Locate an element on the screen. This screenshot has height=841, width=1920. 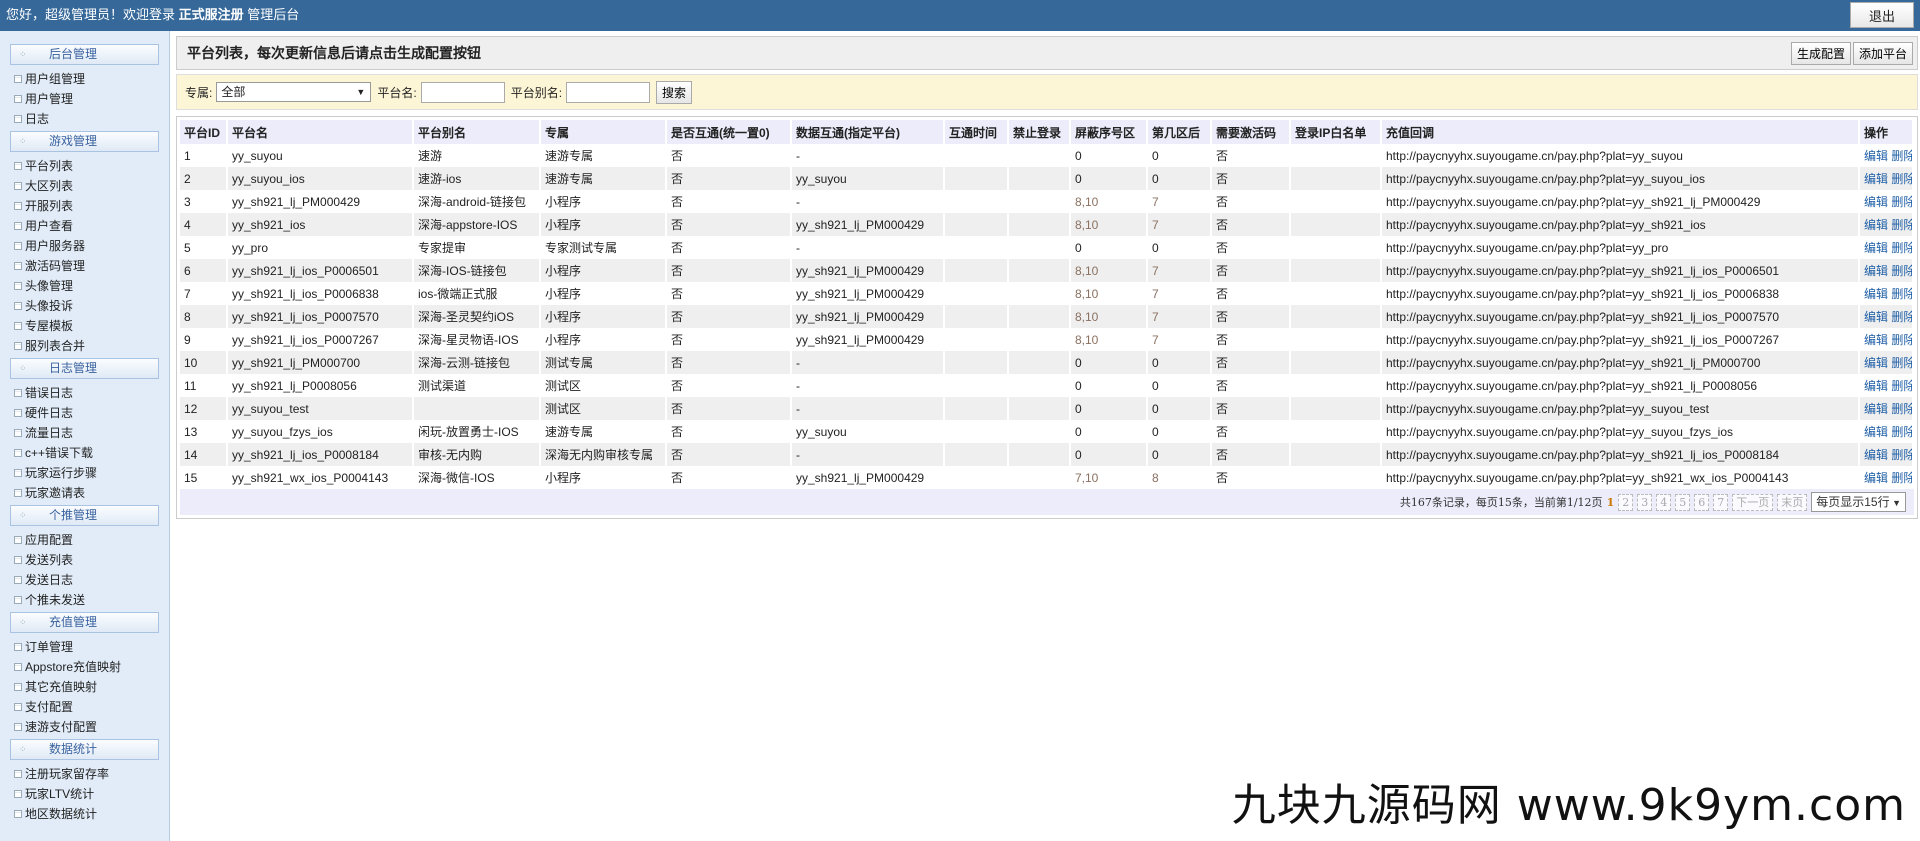
sidebar-item: ··· 流量日志 is located at coordinates (84, 433).